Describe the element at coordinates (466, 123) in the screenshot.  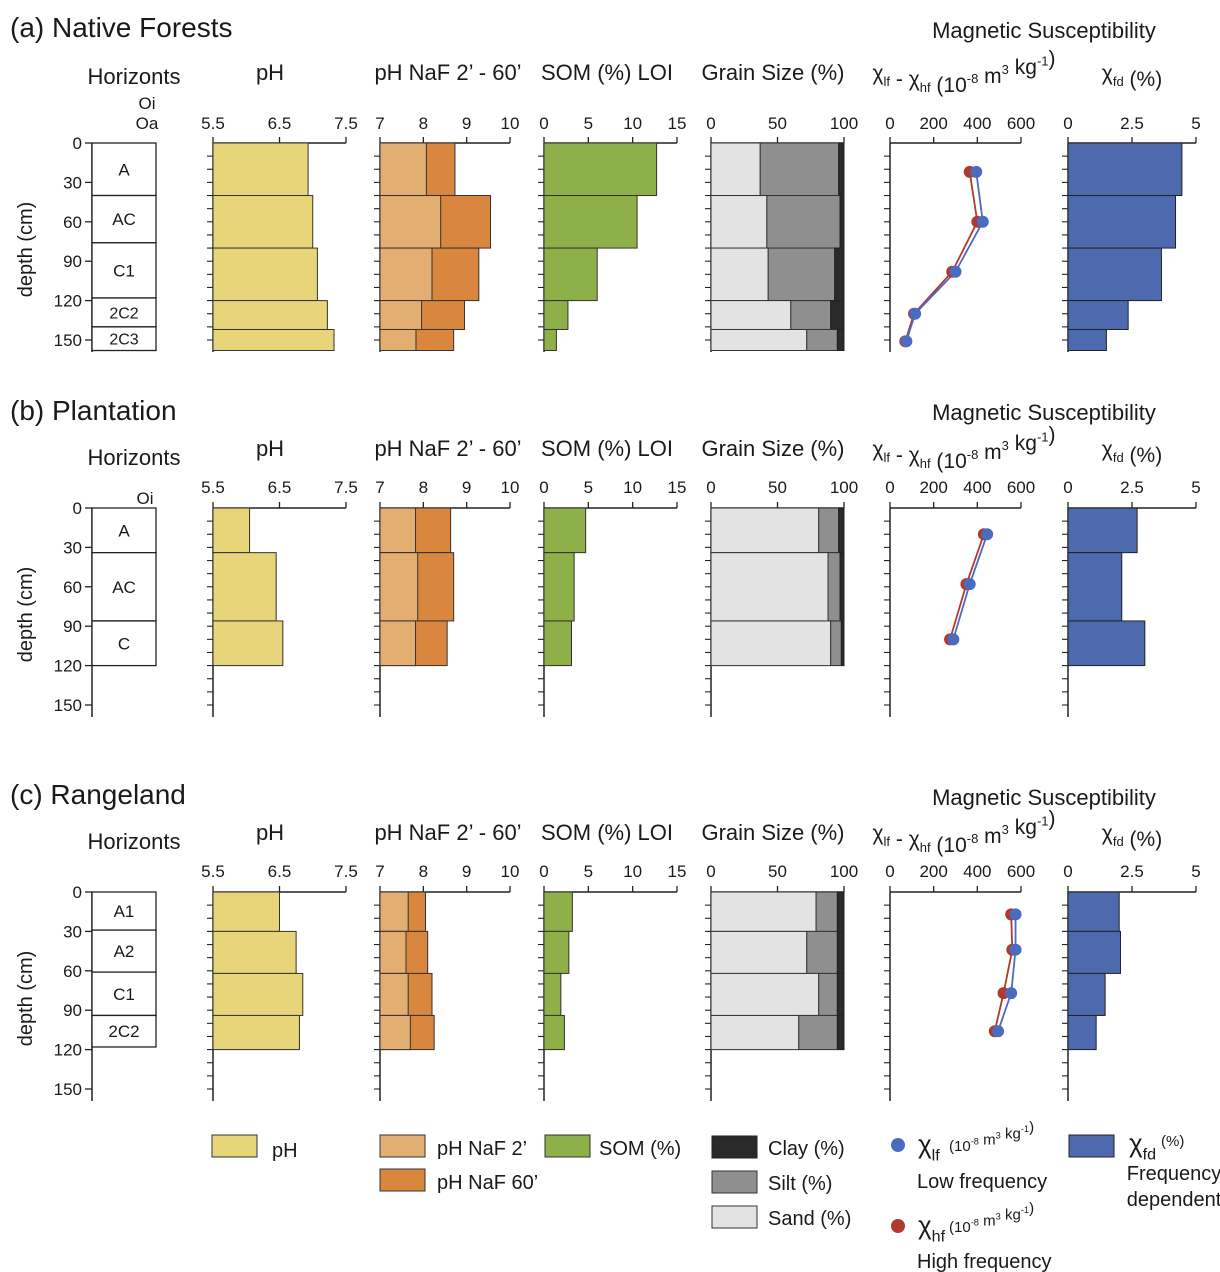
I see `x-tick-label: 9` at that location.